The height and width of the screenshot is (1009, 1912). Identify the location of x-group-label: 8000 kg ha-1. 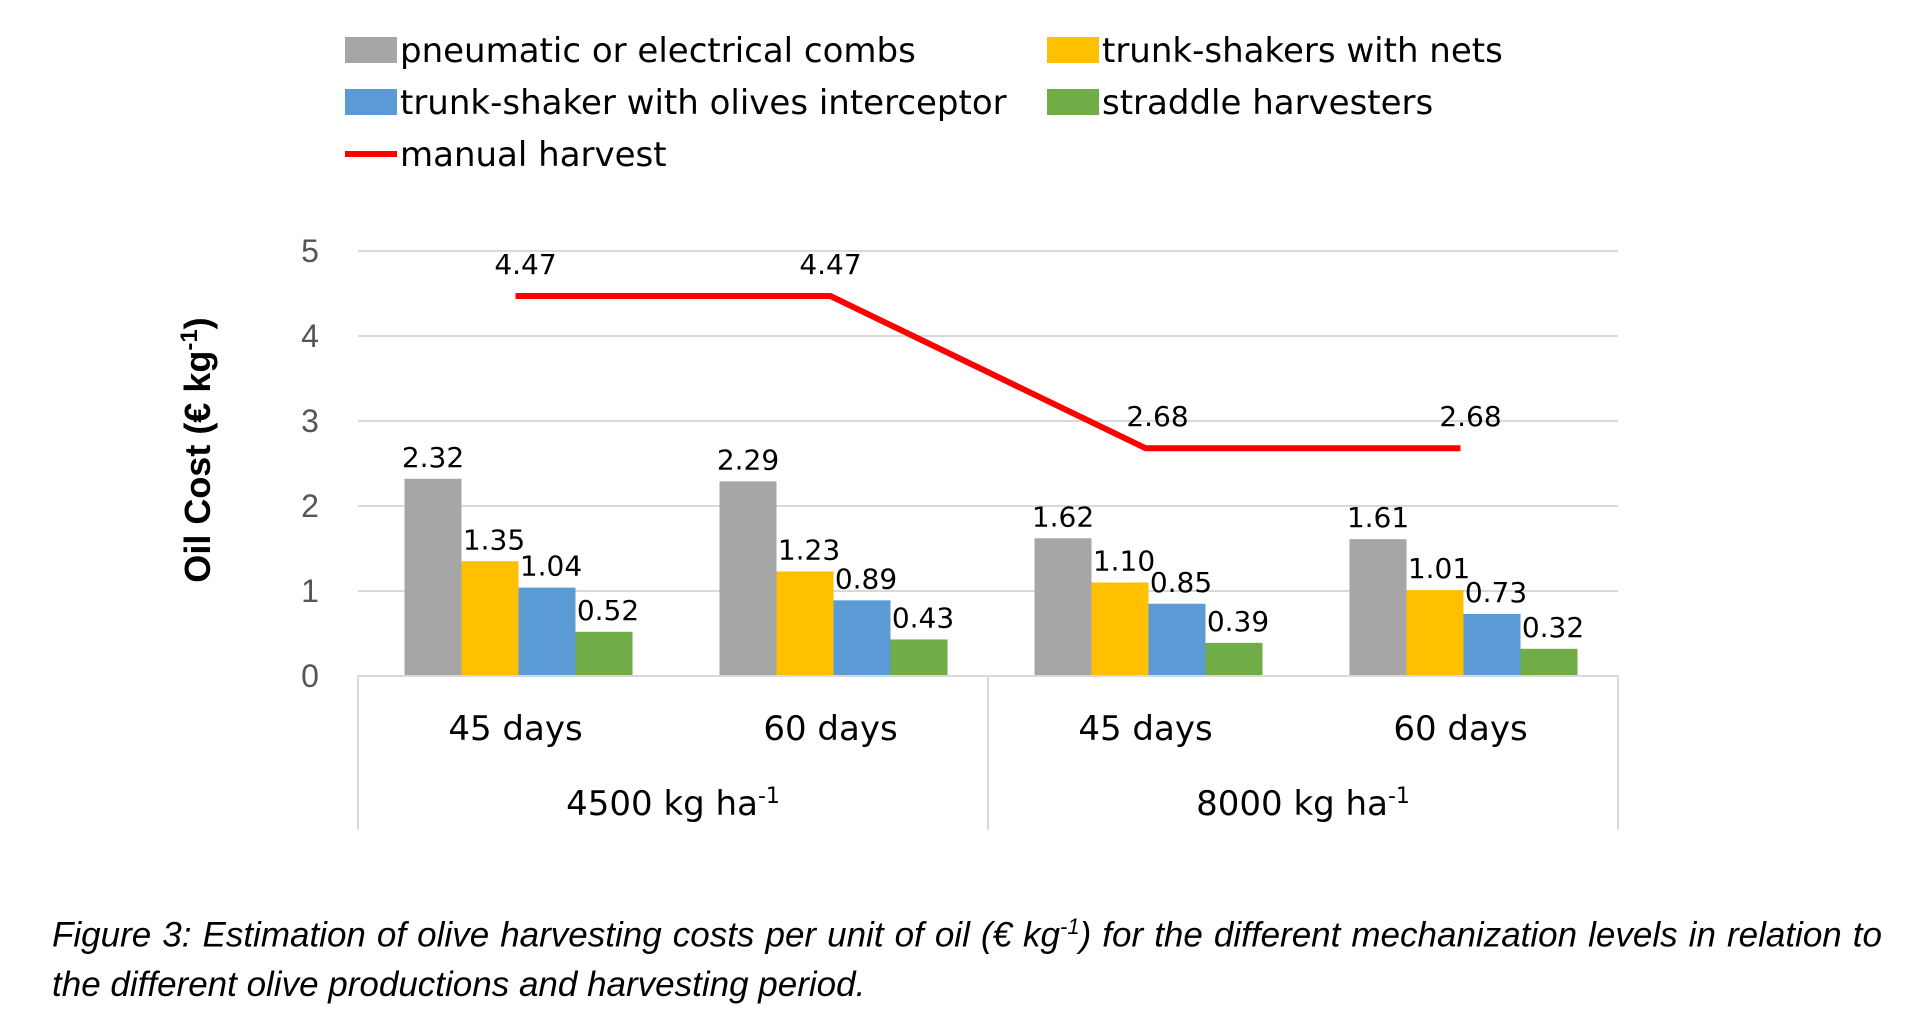
(1303, 804).